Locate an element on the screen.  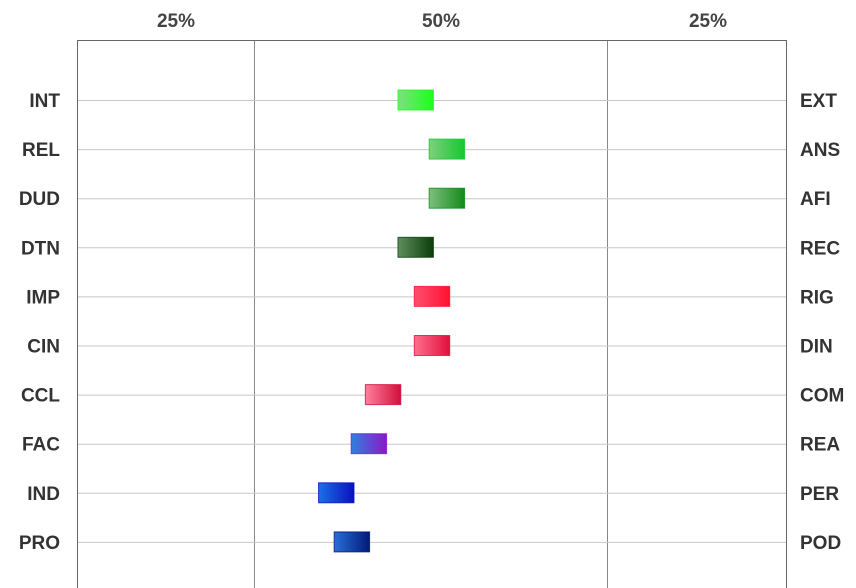
left-label-imp: IMP is located at coordinates (43, 297).